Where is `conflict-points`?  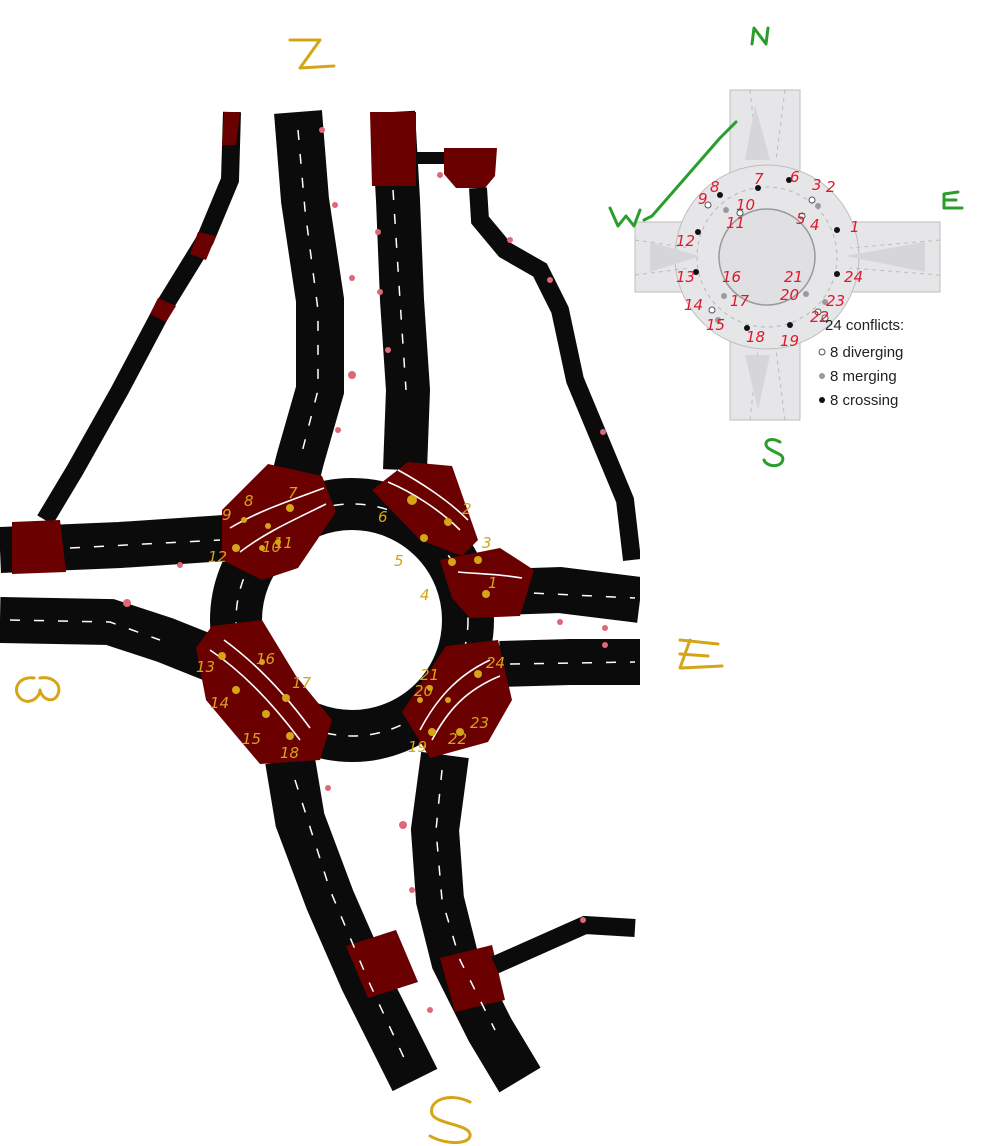 conflict-points is located at coordinates (354, 617).